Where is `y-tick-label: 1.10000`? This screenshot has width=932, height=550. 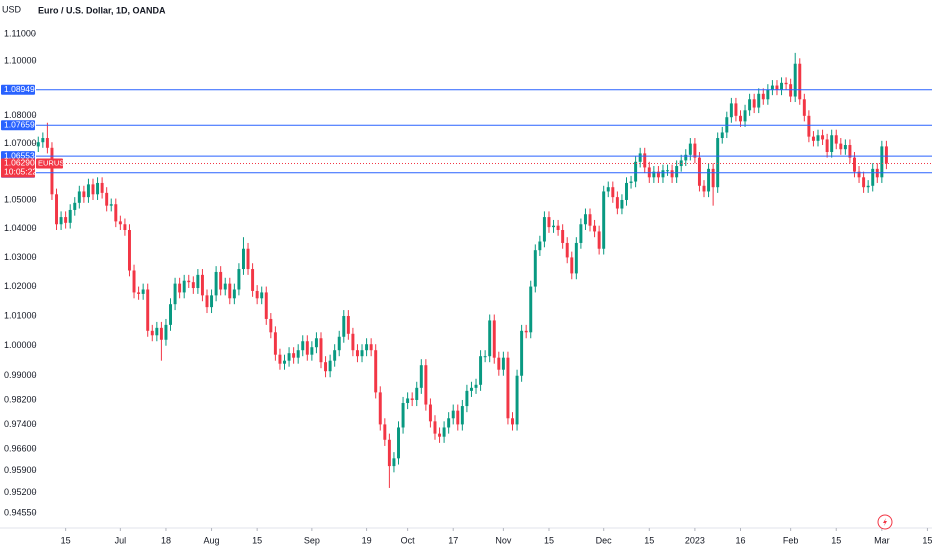 y-tick-label: 1.10000 is located at coordinates (20, 60).